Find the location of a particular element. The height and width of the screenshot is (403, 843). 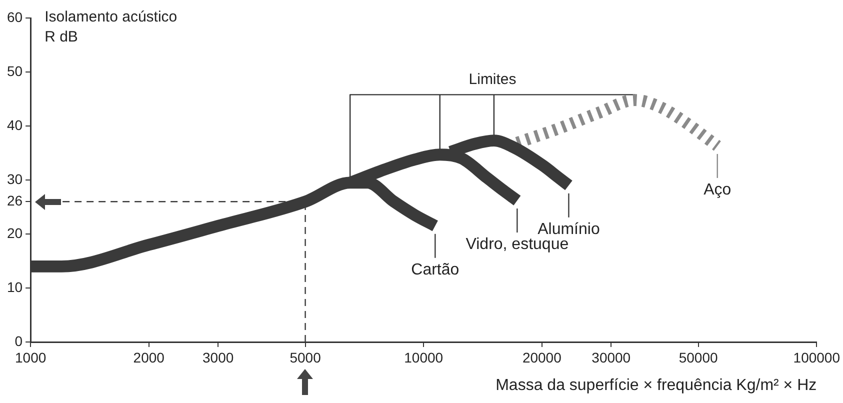

legend-label: Cartão is located at coordinates (435, 269).